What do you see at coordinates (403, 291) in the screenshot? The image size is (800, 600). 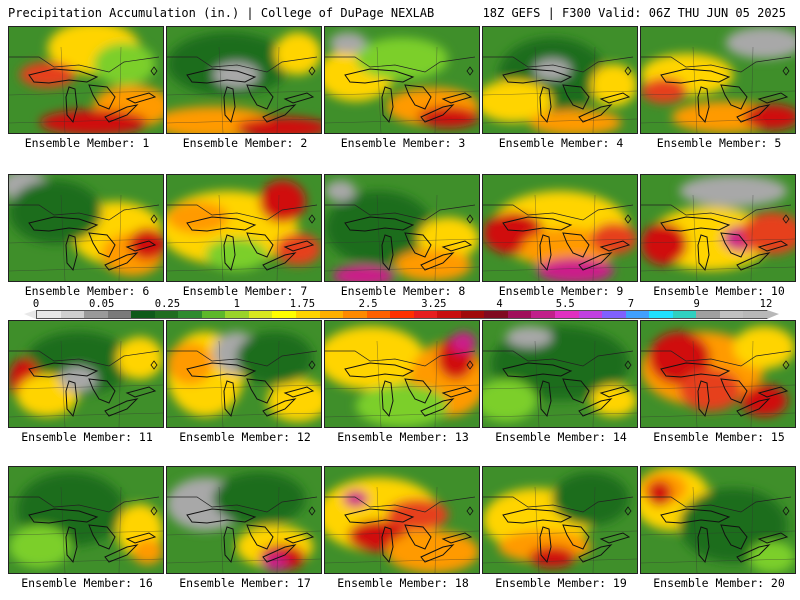 I see `ensemble-member-label: Ensemble Member: 8` at bounding box center [403, 291].